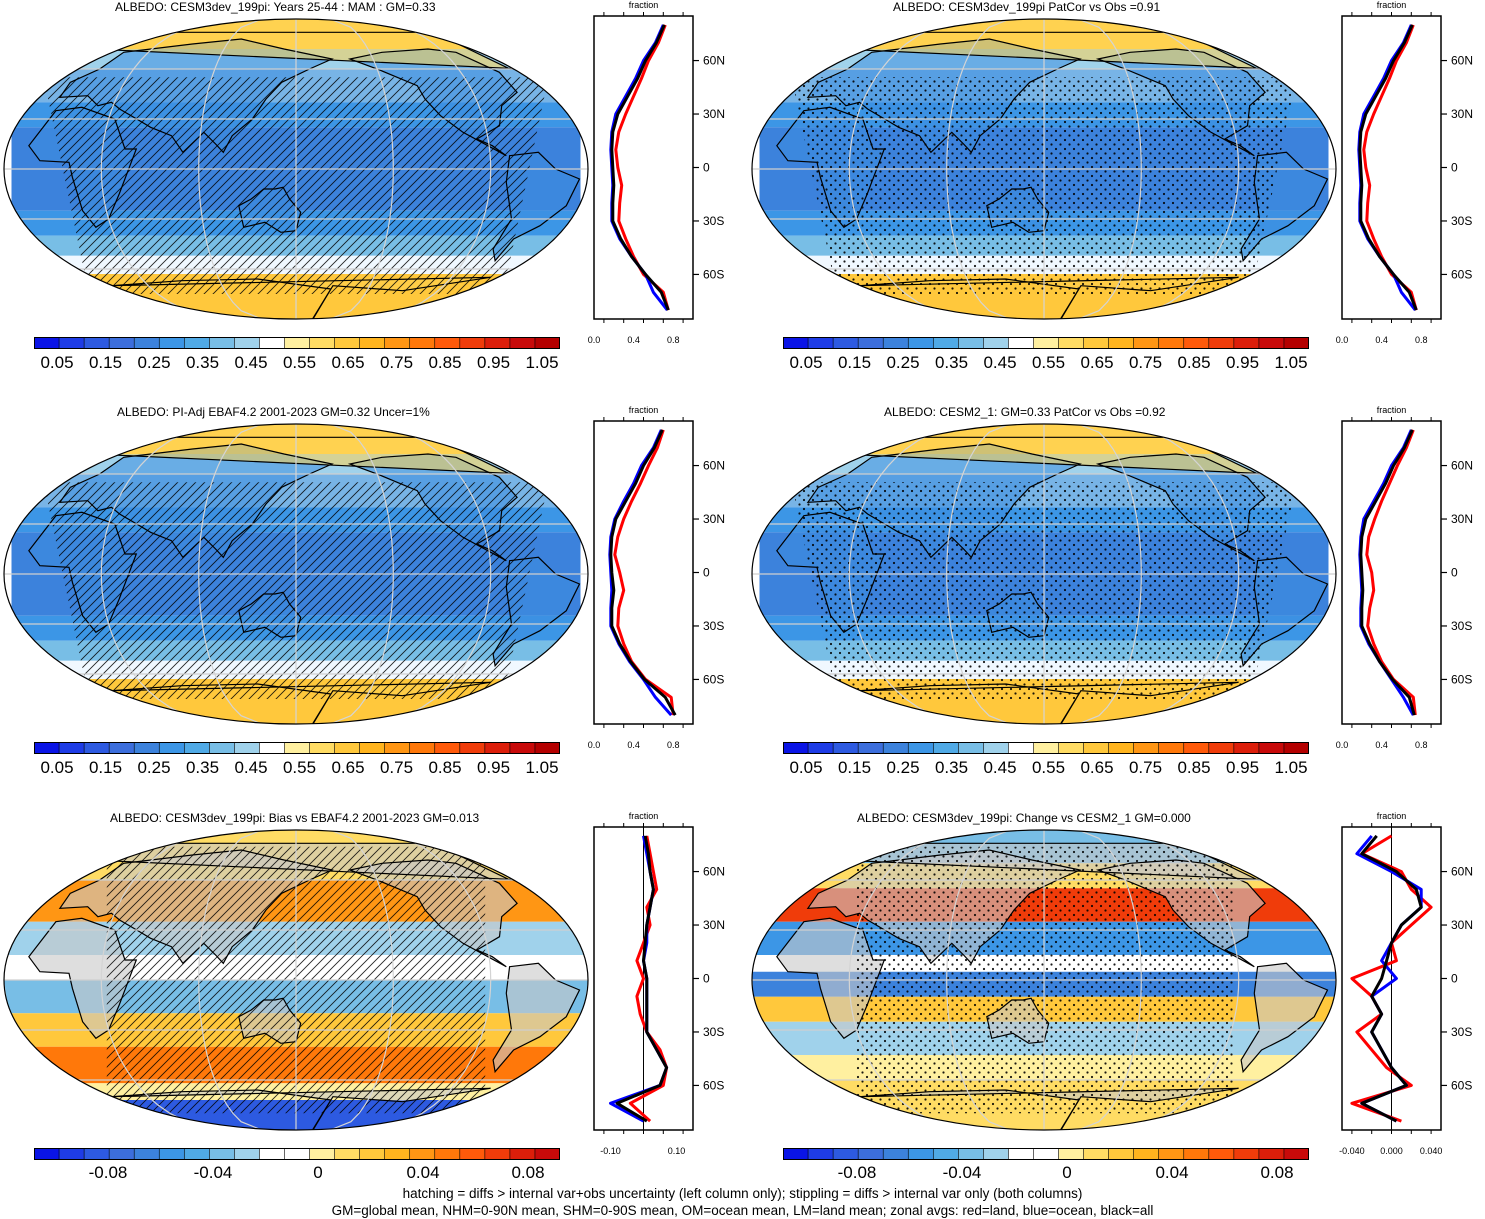 The height and width of the screenshot is (1219, 1485). I want to click on x-tick-label: 0.8, so click(673, 340).